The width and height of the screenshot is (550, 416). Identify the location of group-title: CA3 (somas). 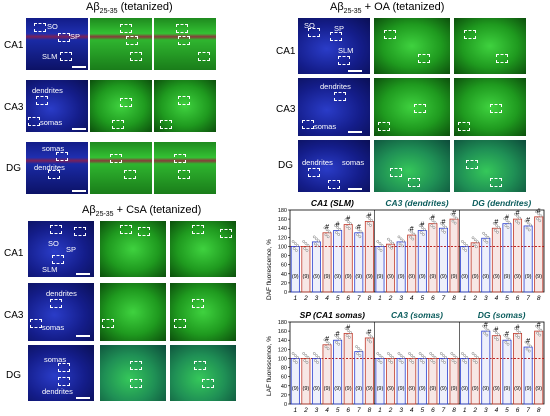
(417, 315).